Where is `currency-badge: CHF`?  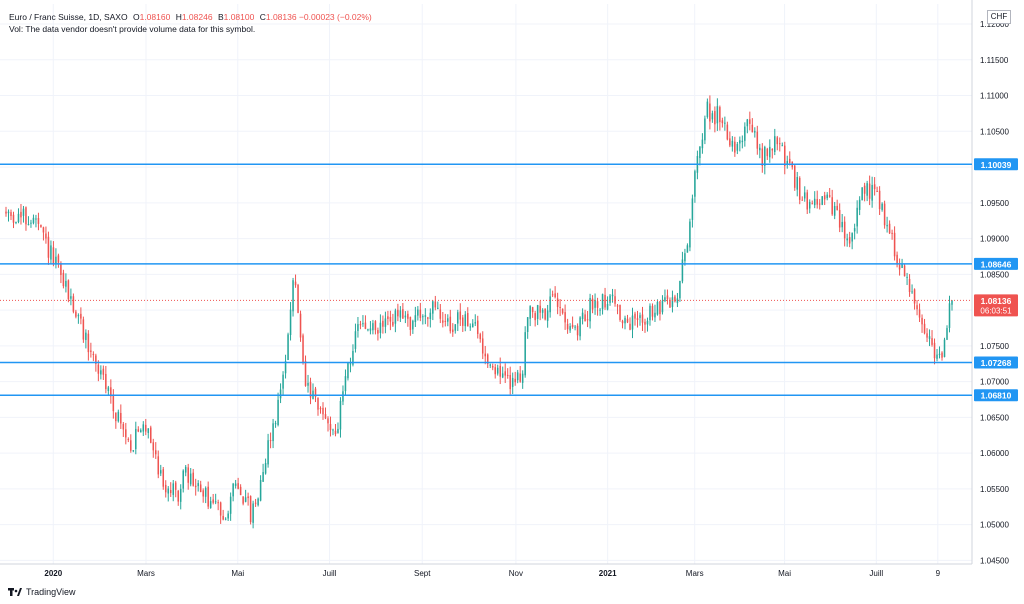 currency-badge: CHF is located at coordinates (999, 17).